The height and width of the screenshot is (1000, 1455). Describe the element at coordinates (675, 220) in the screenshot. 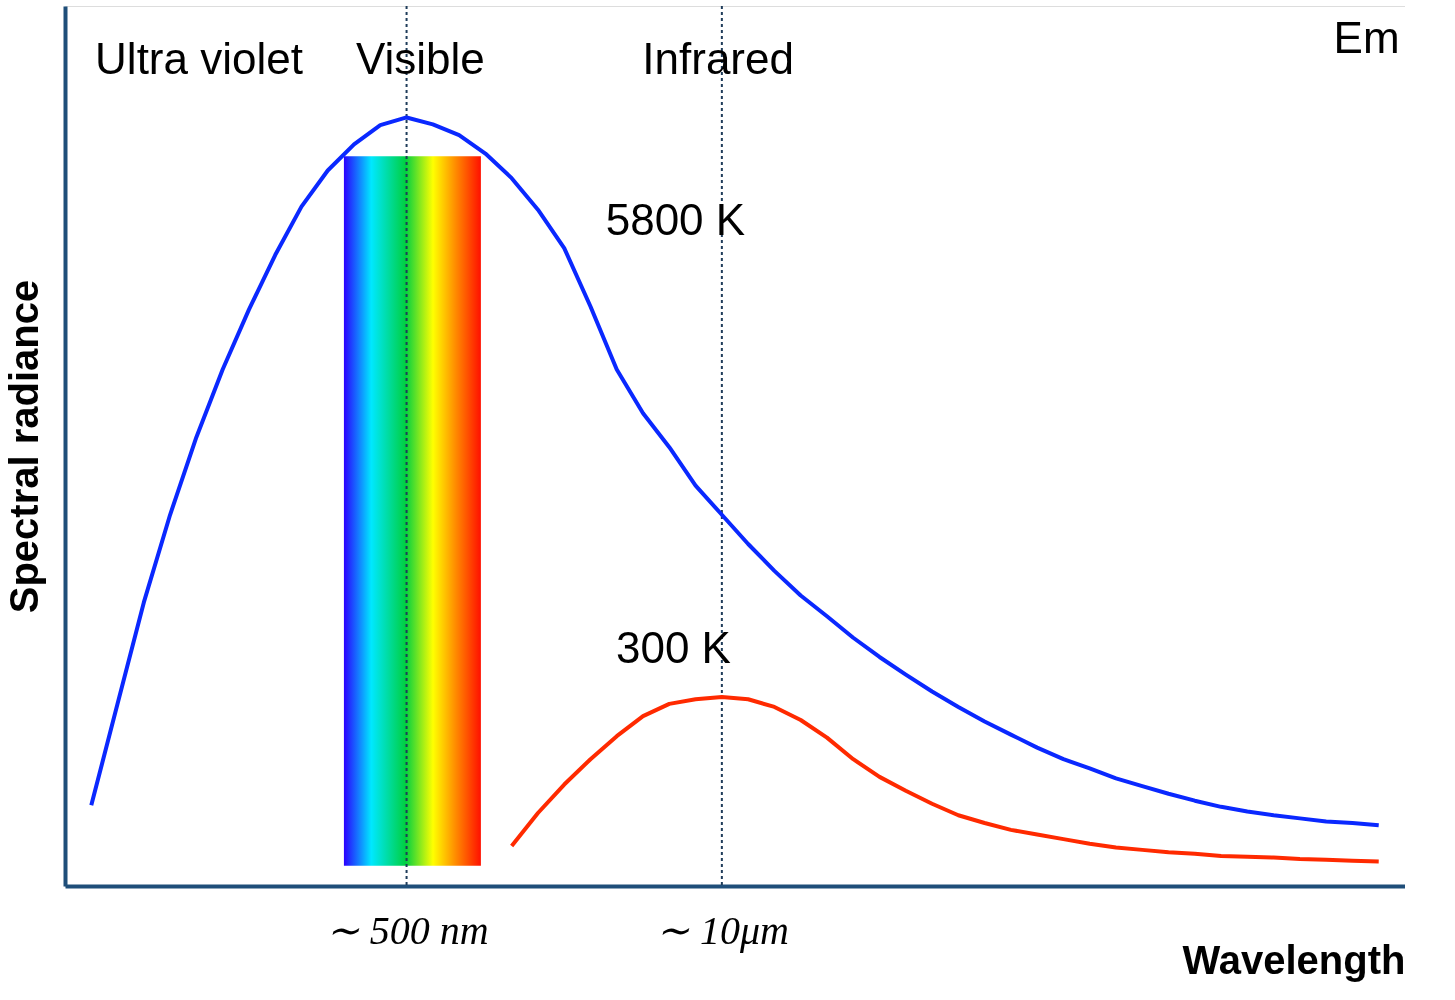

I see `annotation: 5800 K` at that location.